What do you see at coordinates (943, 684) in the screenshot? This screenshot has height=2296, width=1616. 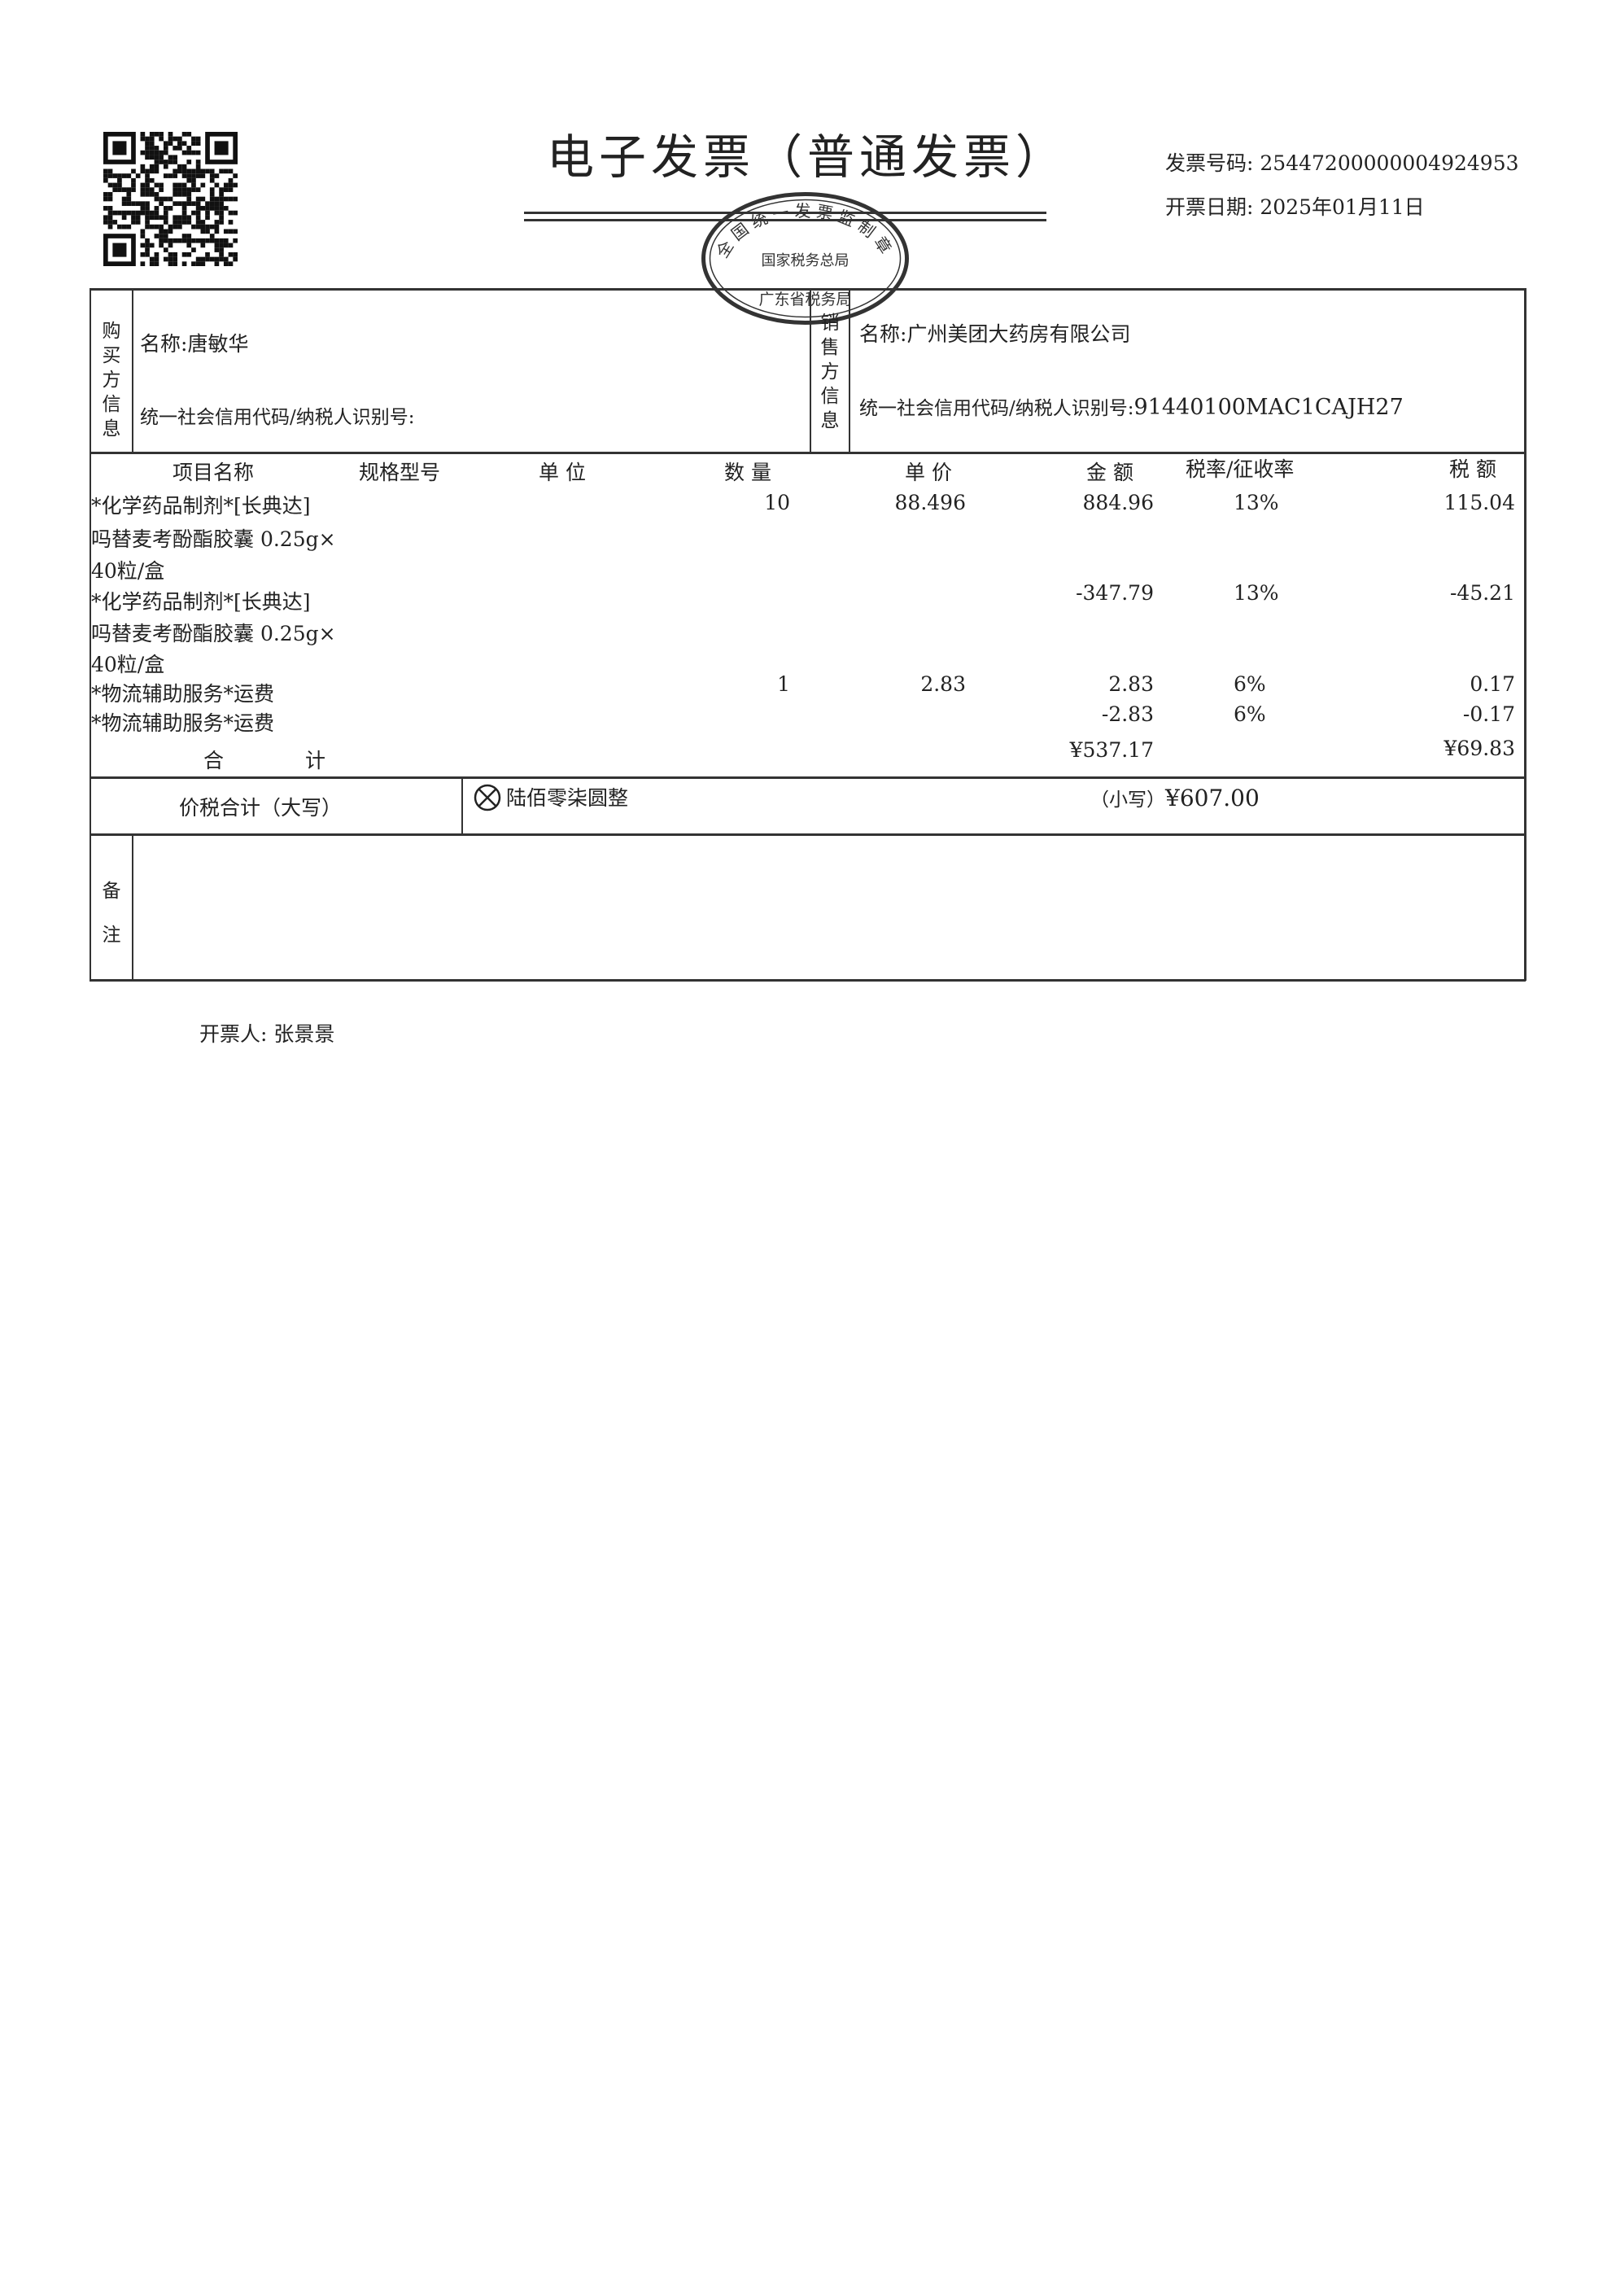 I see `item-unit-price: 2.83` at bounding box center [943, 684].